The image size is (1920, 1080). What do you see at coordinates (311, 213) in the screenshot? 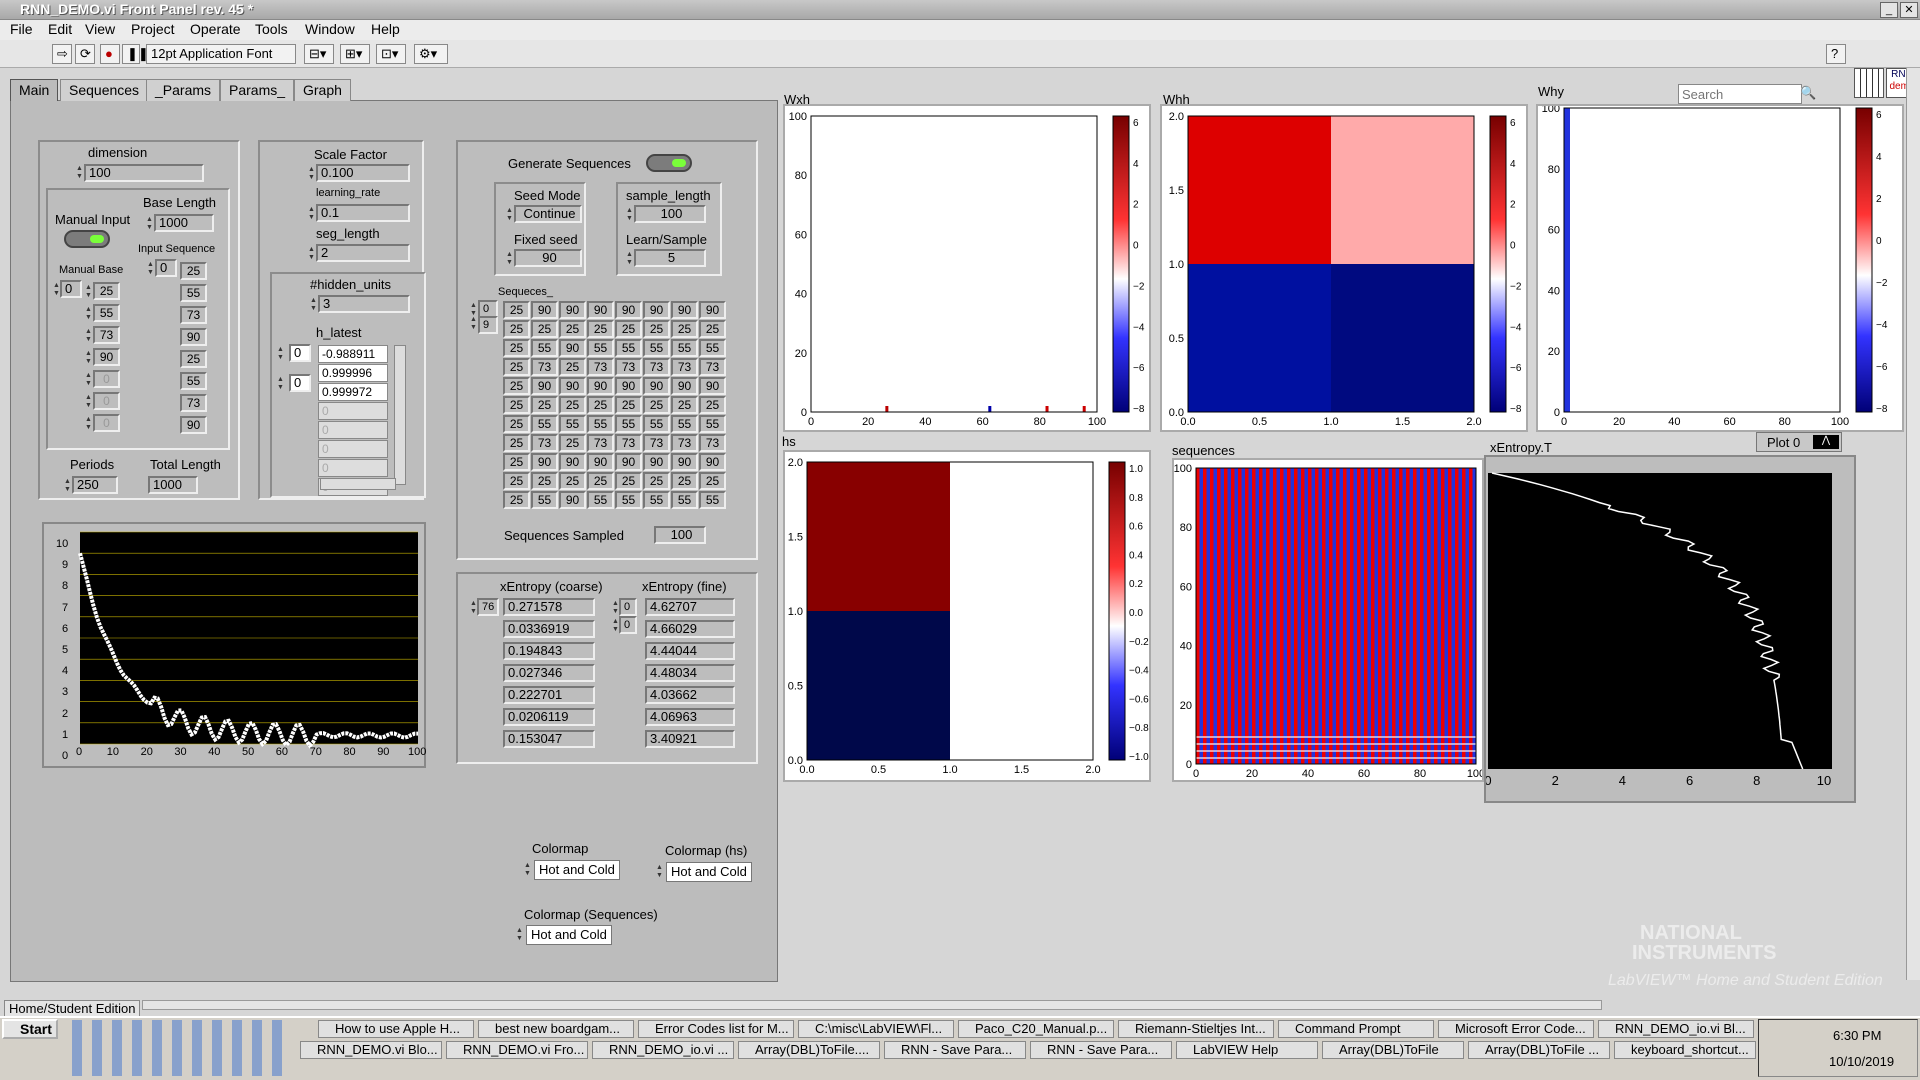
I see `learning-rate-spinner: ▲ ▼` at bounding box center [311, 213].